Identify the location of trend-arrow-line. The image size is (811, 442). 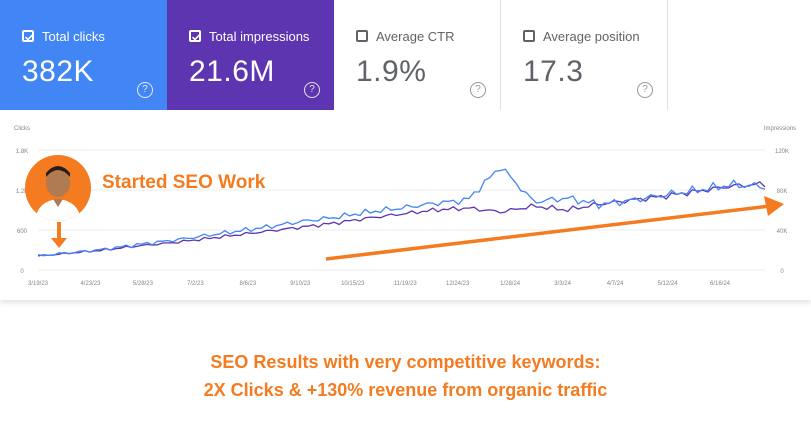
(548, 232).